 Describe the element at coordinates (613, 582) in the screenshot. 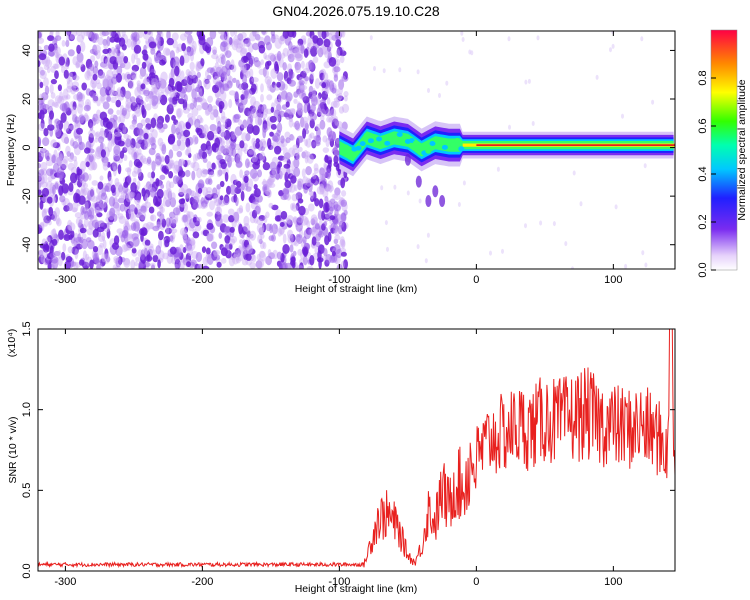

I see `x-tick-label: 100` at that location.